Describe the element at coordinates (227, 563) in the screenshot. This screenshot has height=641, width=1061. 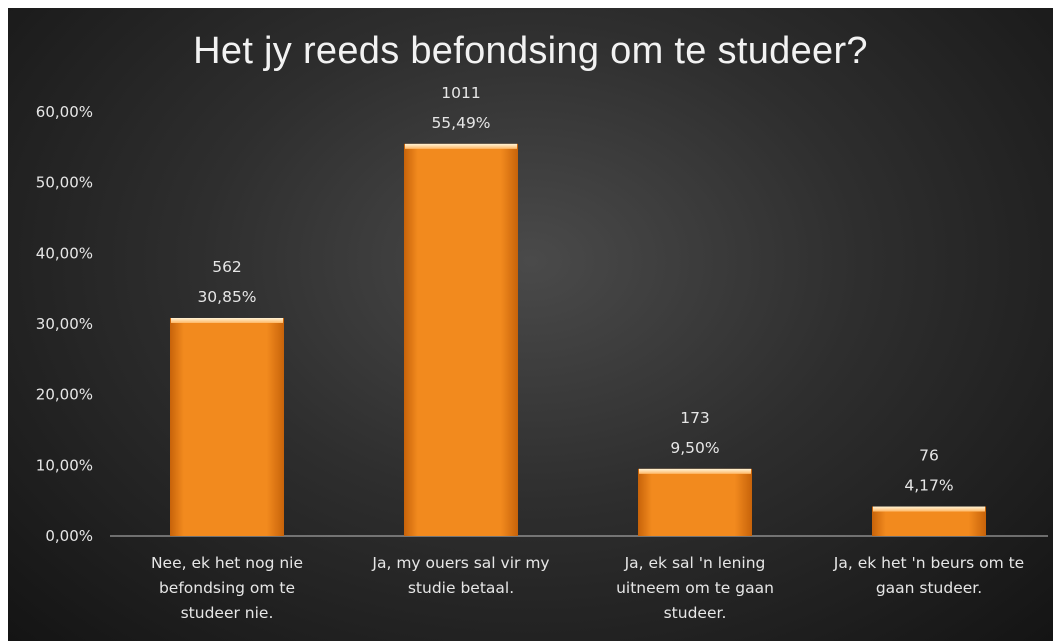
I see `x-category-label-line: Nee, ek het nog nie` at that location.